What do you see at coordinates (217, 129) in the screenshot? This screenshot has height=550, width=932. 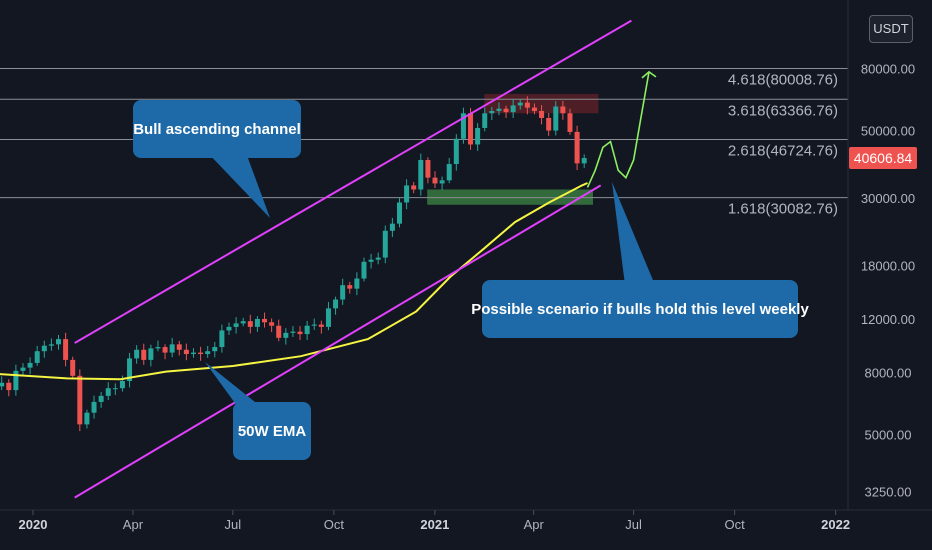 I see `callout-channel-text: Bull ascending channel` at bounding box center [217, 129].